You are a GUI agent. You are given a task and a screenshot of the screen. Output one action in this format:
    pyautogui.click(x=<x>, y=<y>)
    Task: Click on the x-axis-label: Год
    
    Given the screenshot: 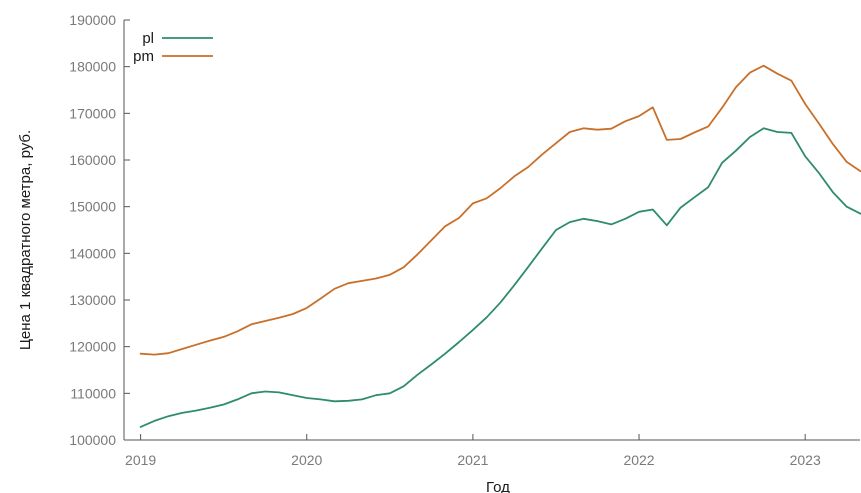 What is the action you would take?
    pyautogui.click(x=498, y=486)
    